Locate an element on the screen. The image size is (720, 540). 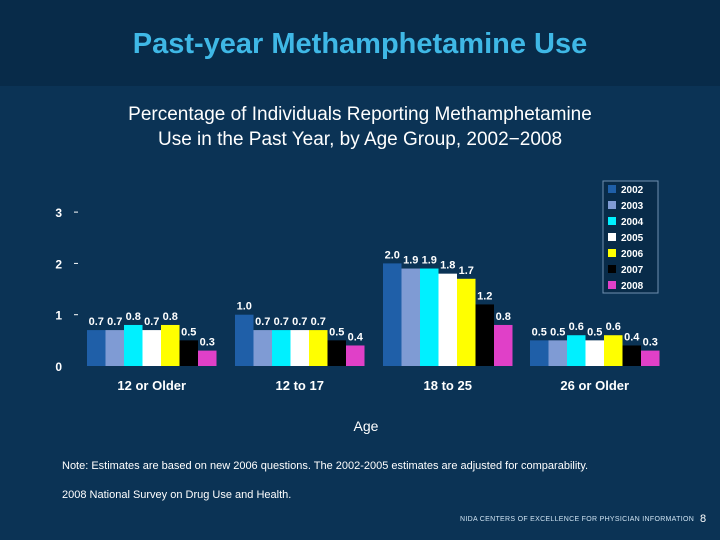
category-label: 12 to 17 is located at coordinates (300, 385).